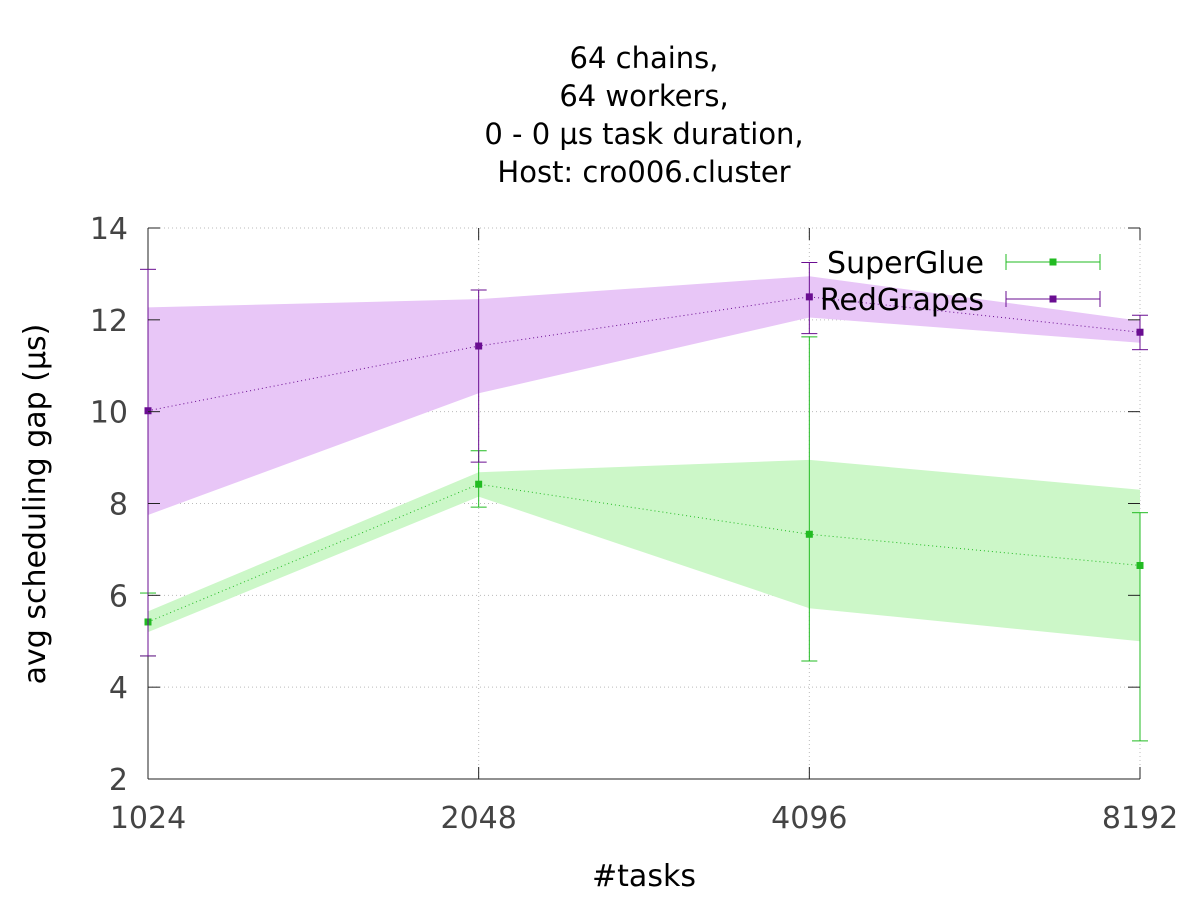 This screenshot has width=1200, height=900. Describe the element at coordinates (902, 300) in the screenshot. I see `legend-label-redgrapes: RedGrapes` at that location.